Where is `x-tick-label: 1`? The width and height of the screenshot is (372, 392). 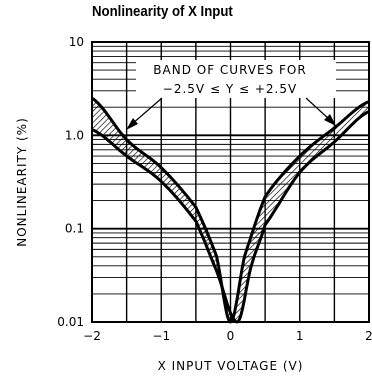 x-tick-label: 1 is located at coordinates (300, 336).